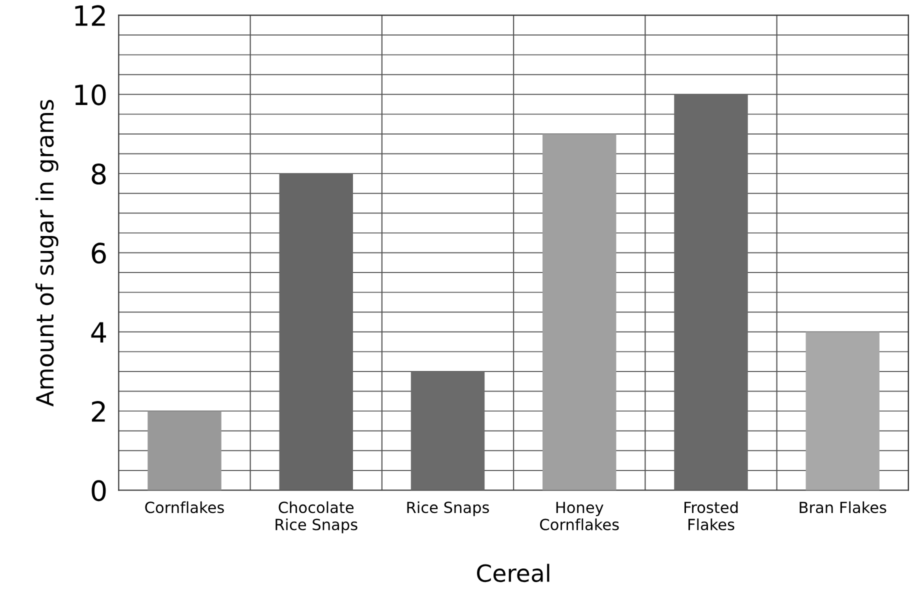  I want to click on x-tick-label: Bran Flakes, so click(843, 507).